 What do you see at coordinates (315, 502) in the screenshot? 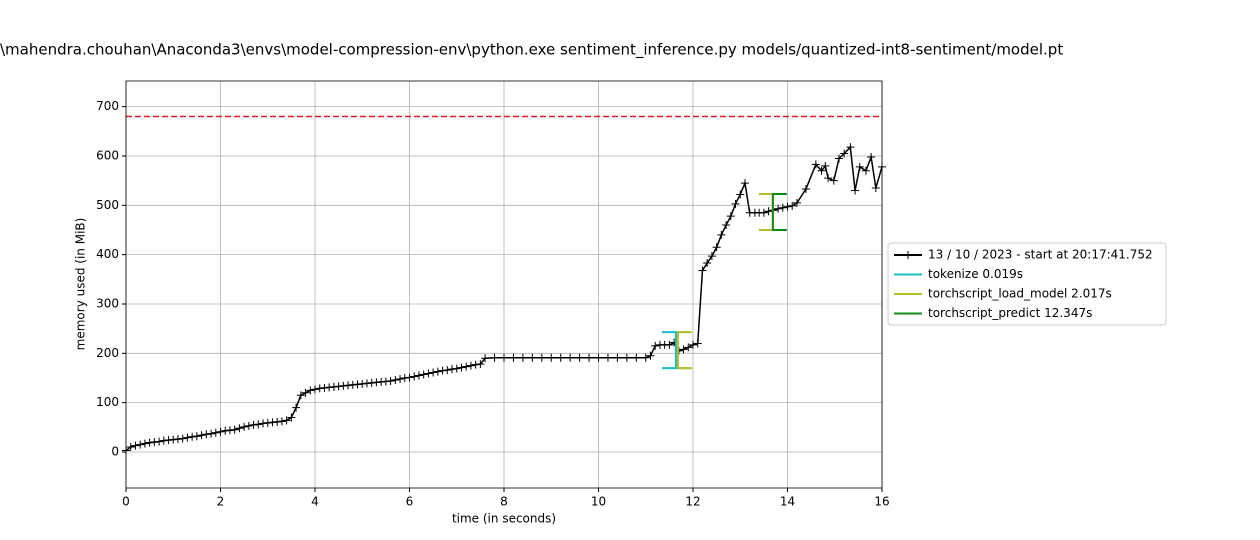
I see `x-tick-label: 4` at bounding box center [315, 502].